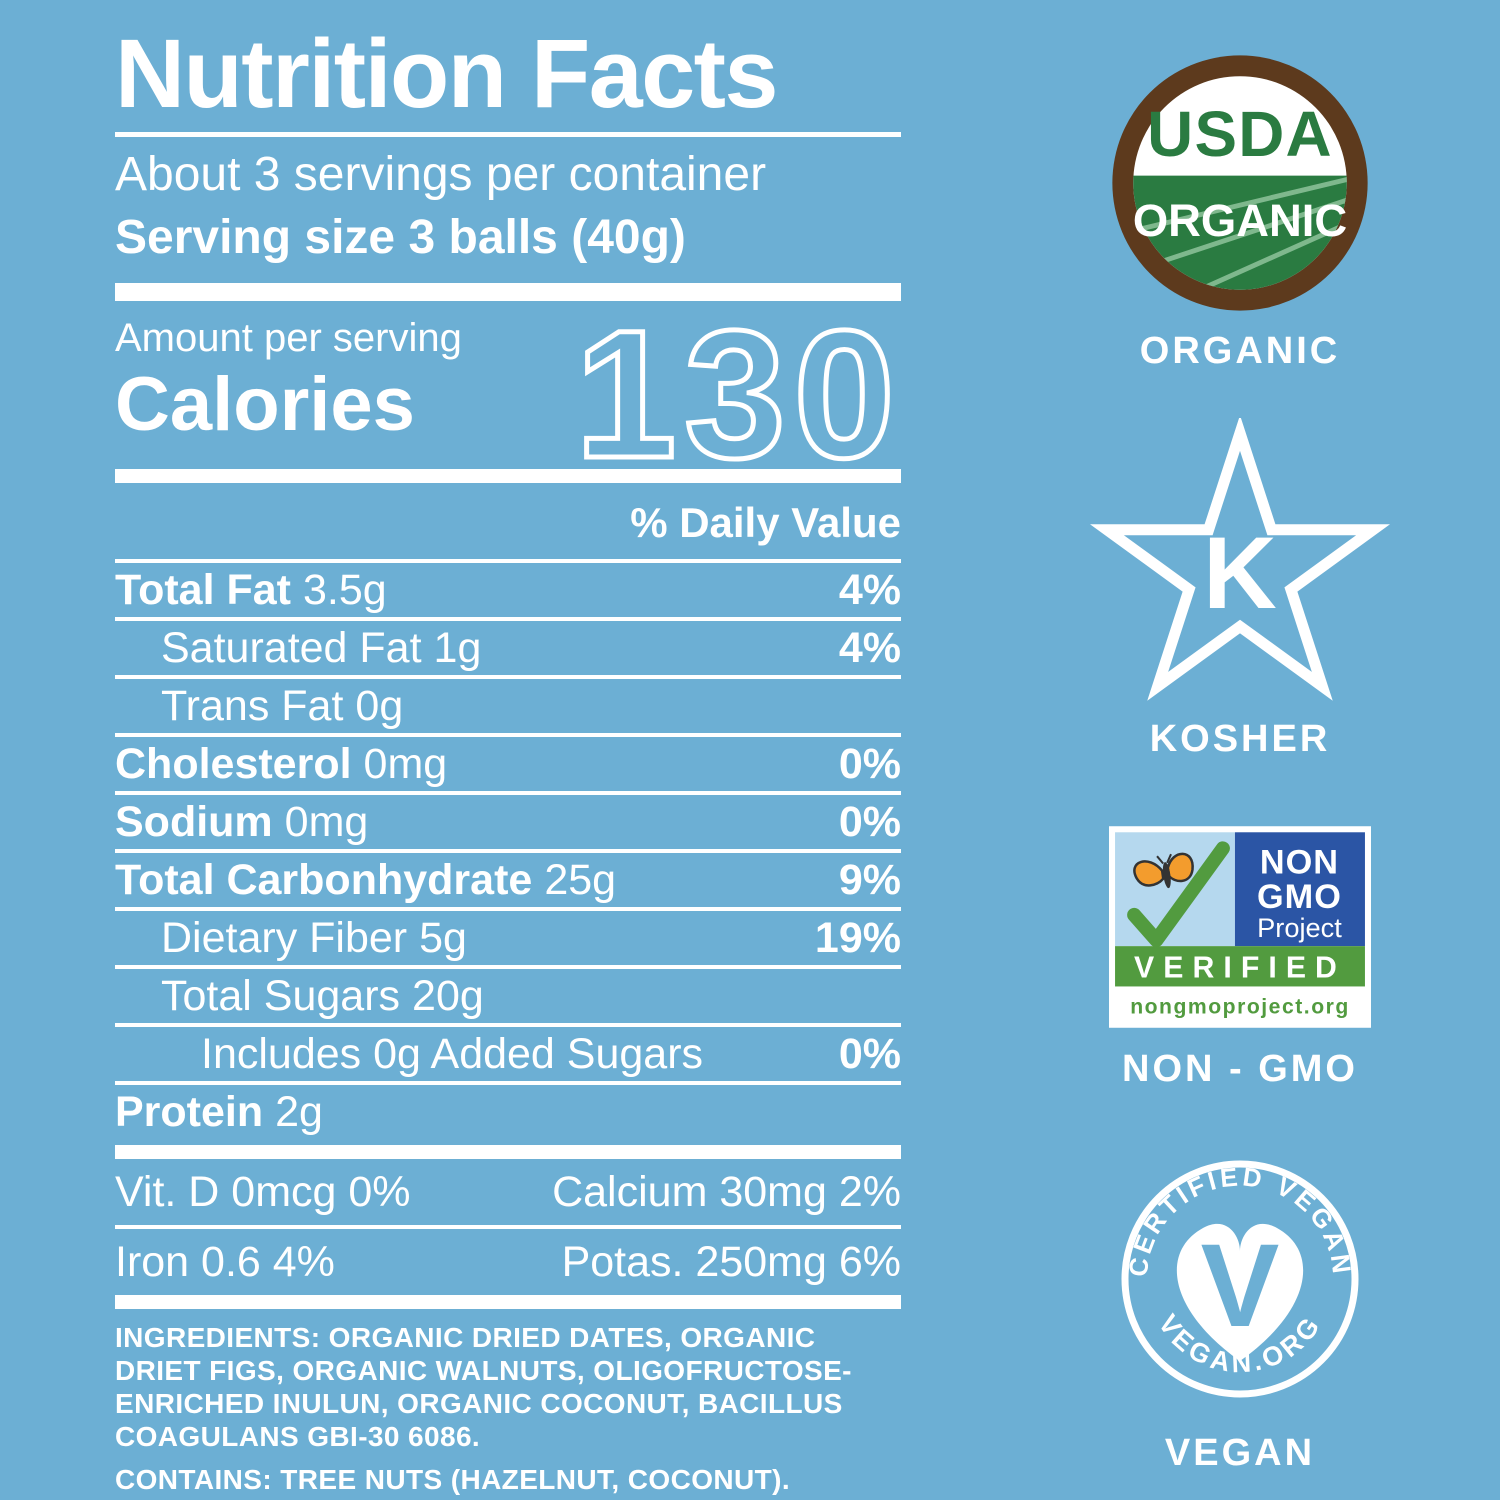 This screenshot has height=1500, width=1500. I want to click on nutrient-amount: 3.5g, so click(344, 590).